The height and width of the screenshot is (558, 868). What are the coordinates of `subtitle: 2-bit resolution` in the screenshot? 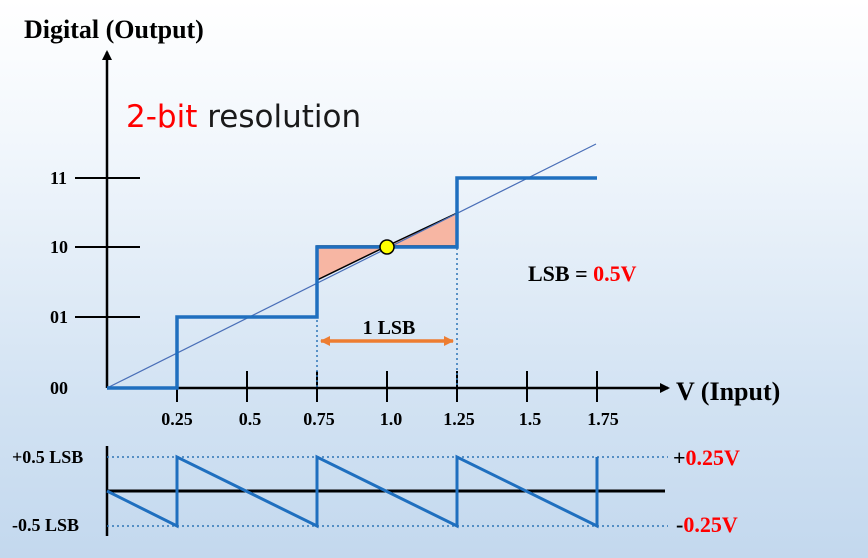 It's located at (243, 117).